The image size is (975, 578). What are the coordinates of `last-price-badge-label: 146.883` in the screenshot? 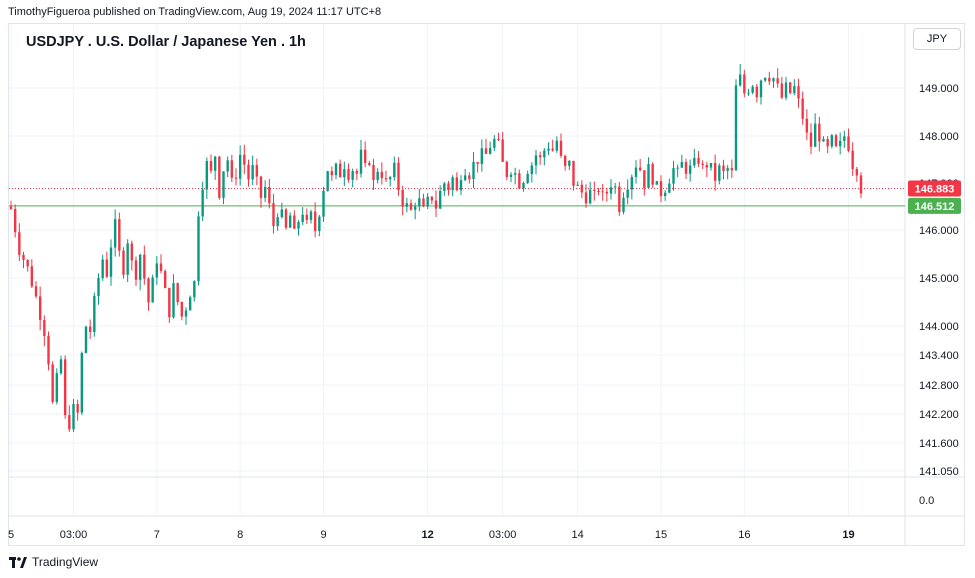 It's located at (935, 189).